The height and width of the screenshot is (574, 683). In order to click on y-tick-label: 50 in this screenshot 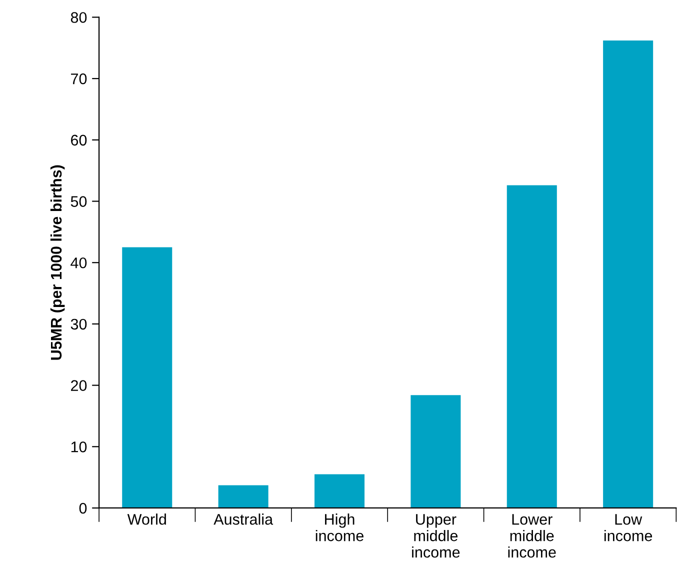, I will do `click(78, 201)`.